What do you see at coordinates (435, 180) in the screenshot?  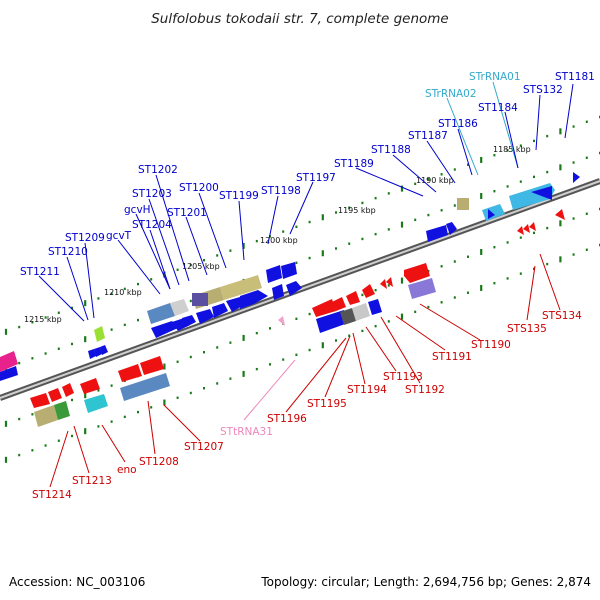 I see `scale-label: 1190 kbp` at bounding box center [435, 180].